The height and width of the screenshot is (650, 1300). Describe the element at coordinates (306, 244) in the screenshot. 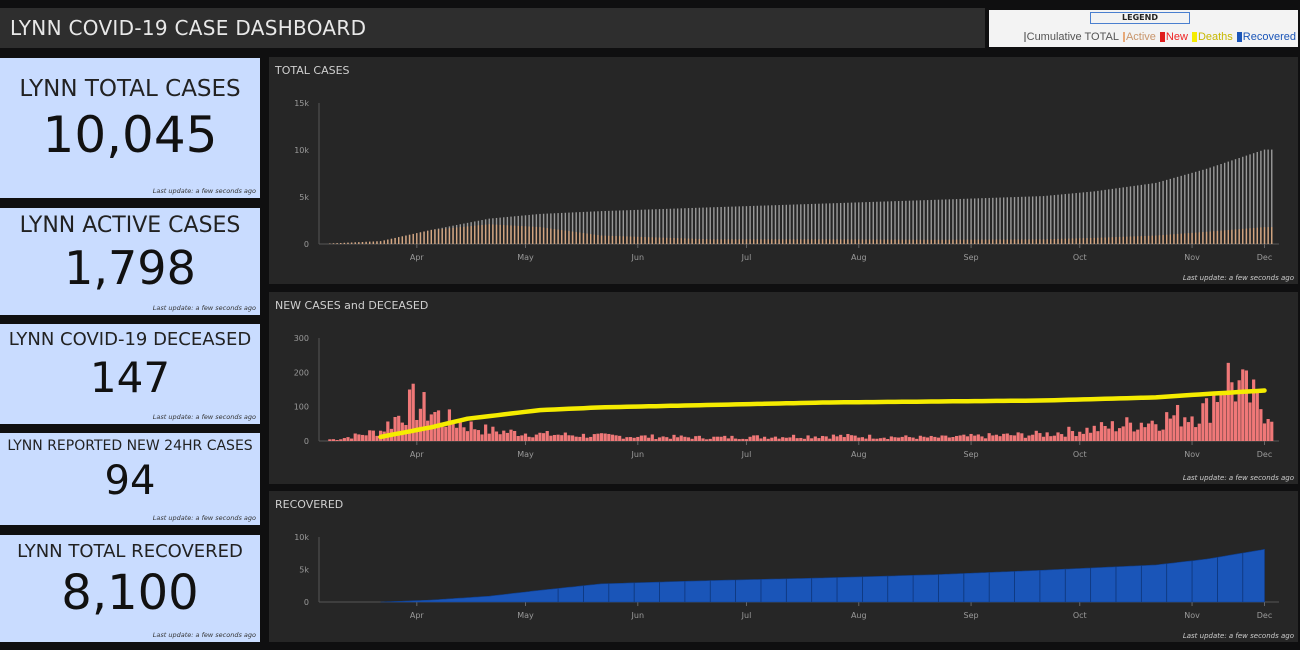

I see `y-tick-label: 0` at that location.